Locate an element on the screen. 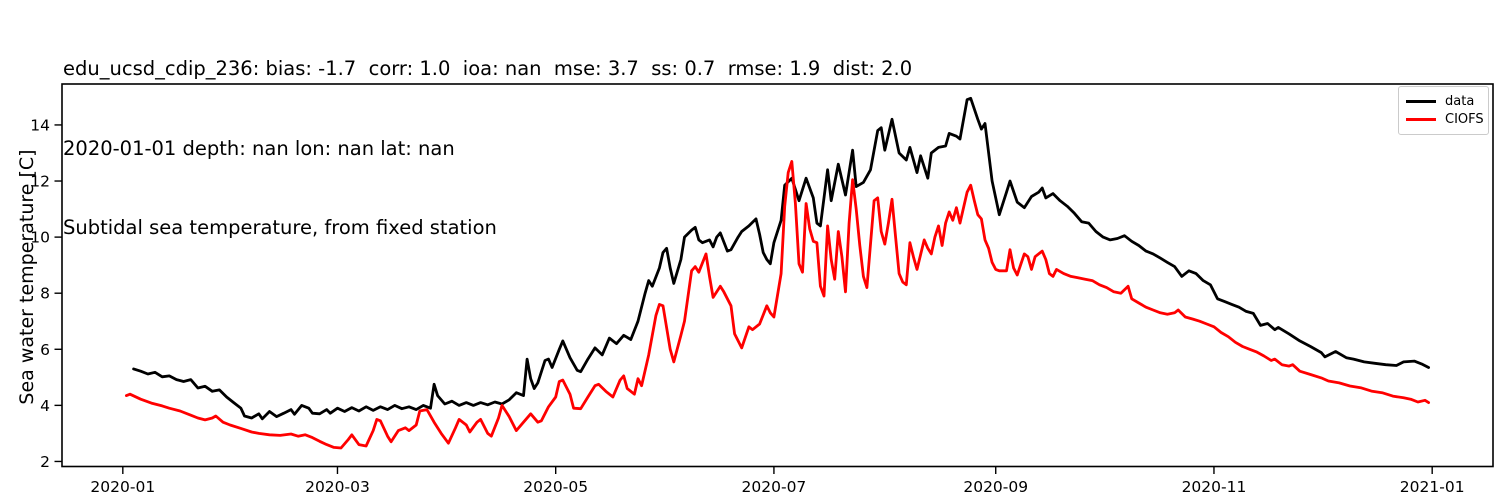 This screenshot has height=500, width=1500. x-tick-label: 2020-07 is located at coordinates (774, 487).